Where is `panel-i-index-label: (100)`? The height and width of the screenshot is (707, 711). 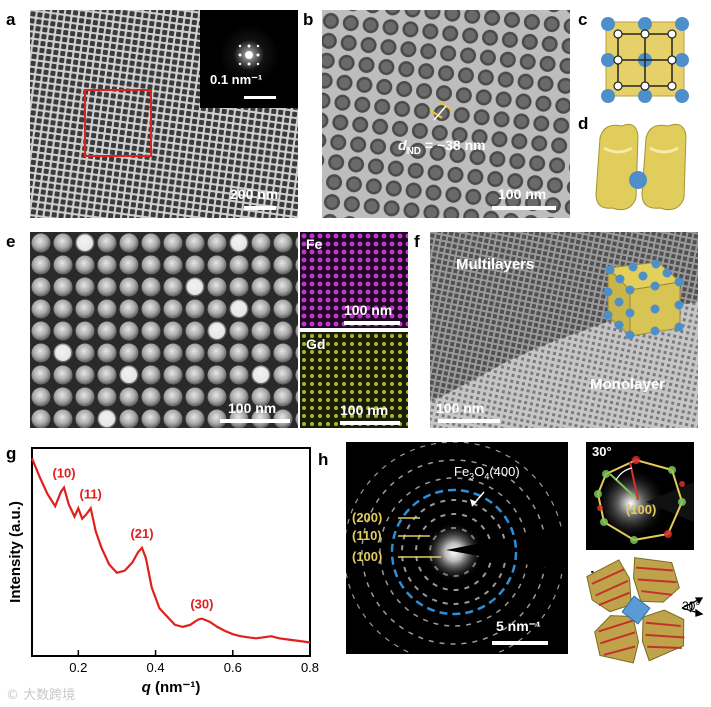
panel-i-index-label: (100) is located at coordinates (641, 509).